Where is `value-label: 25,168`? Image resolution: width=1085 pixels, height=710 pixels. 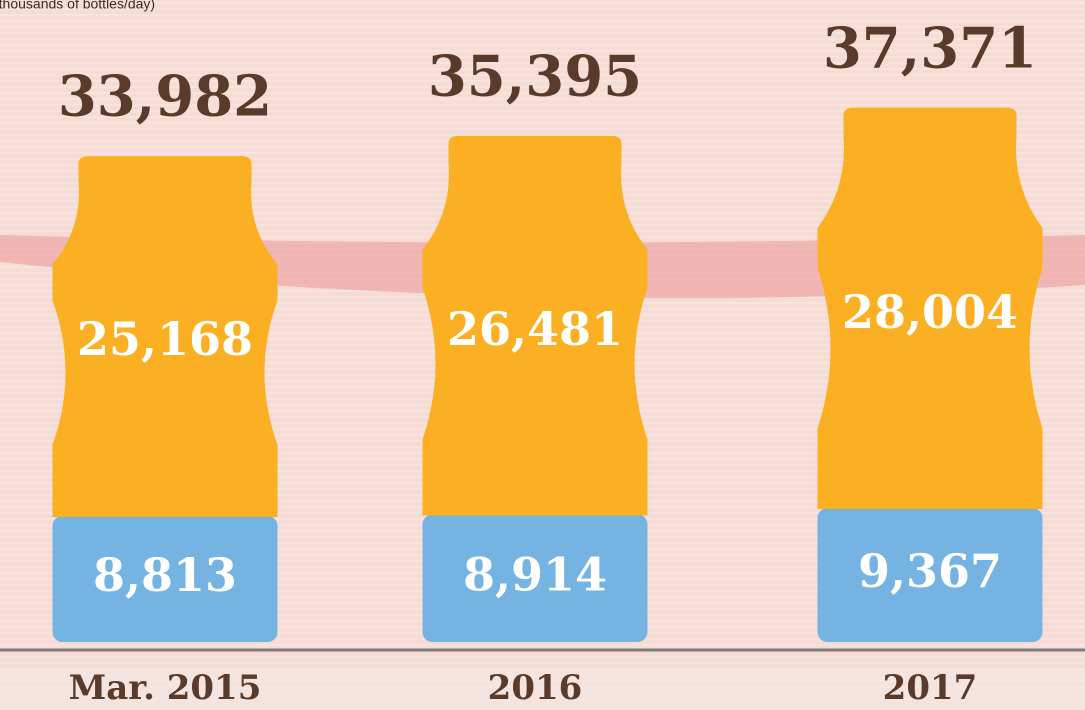 value-label: 25,168 is located at coordinates (165, 339).